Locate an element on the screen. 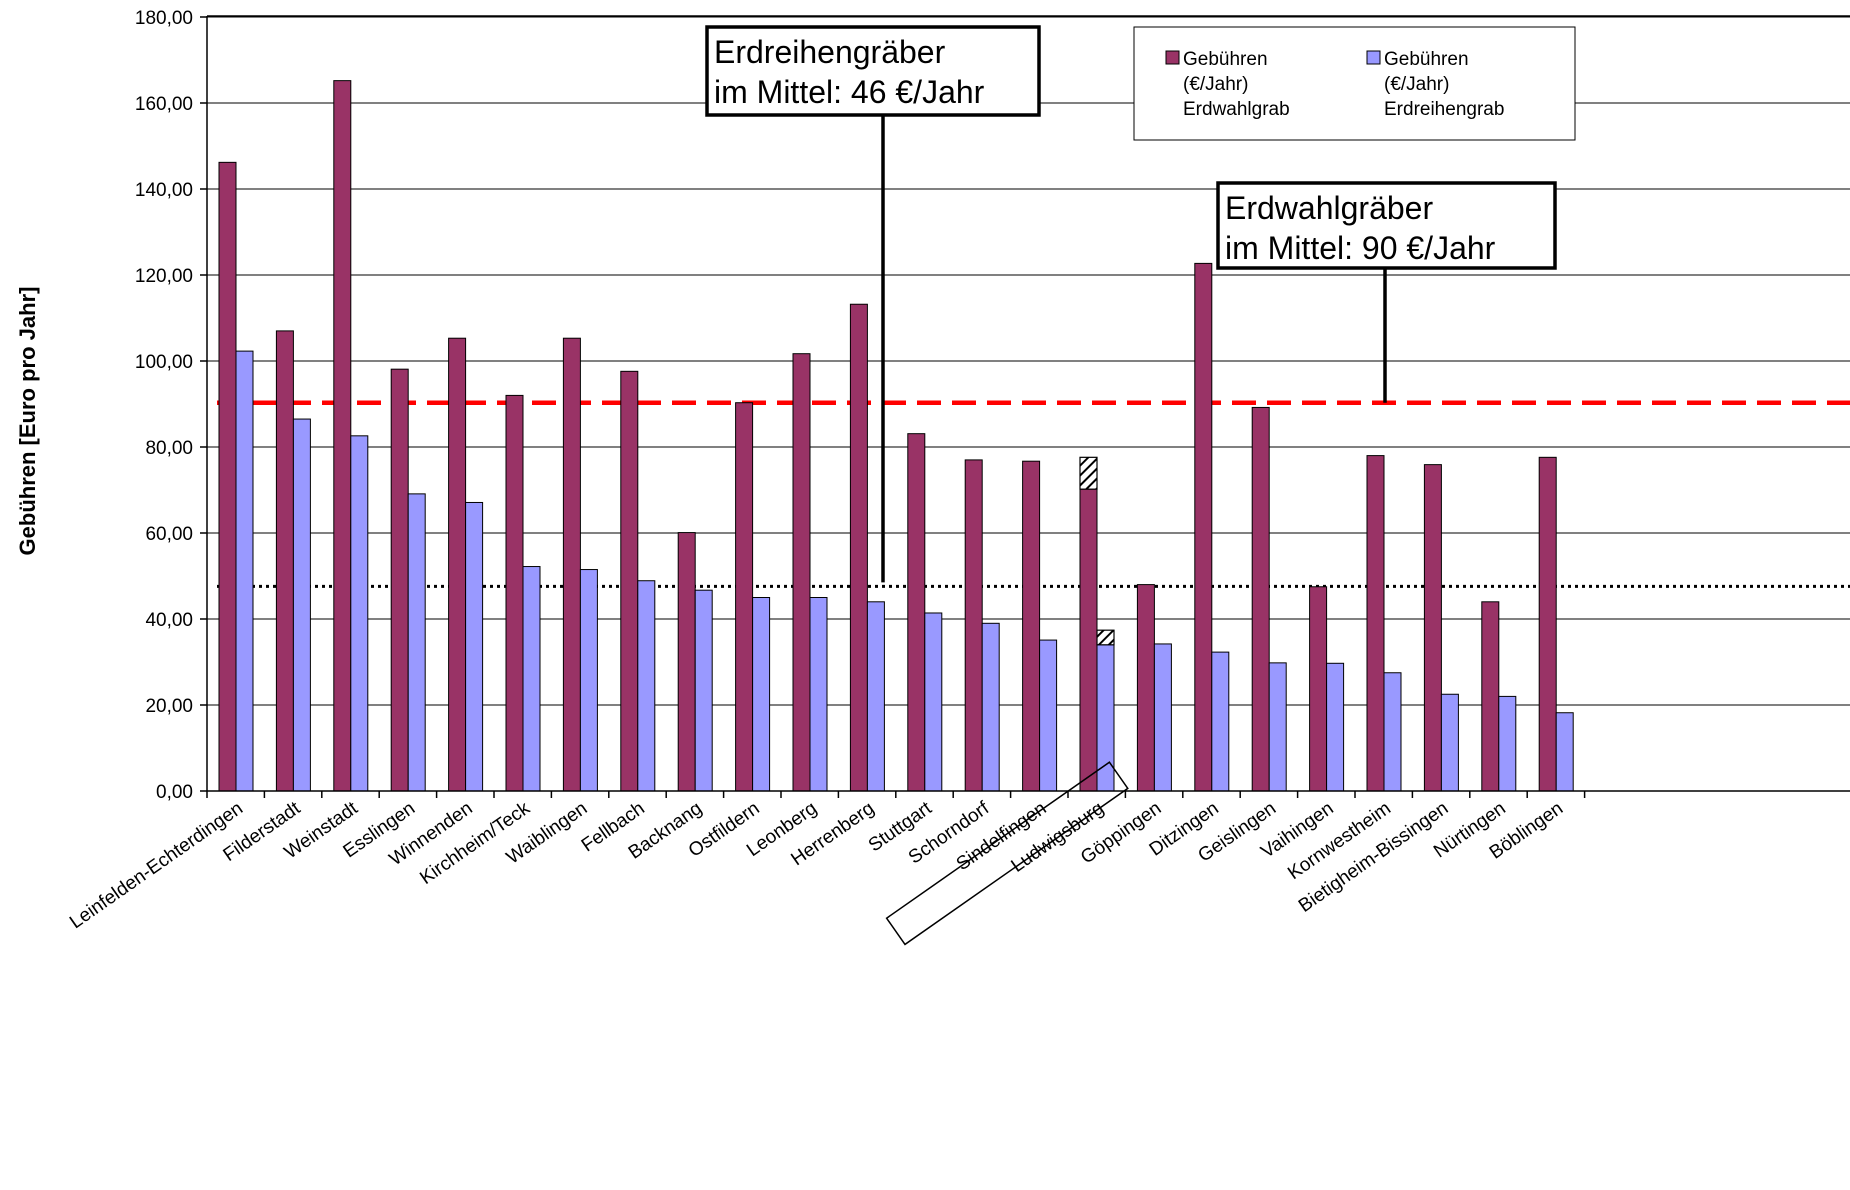 The height and width of the screenshot is (1190, 1850). bar-erdwahlgrab-sindelfingen is located at coordinates (1031, 626).